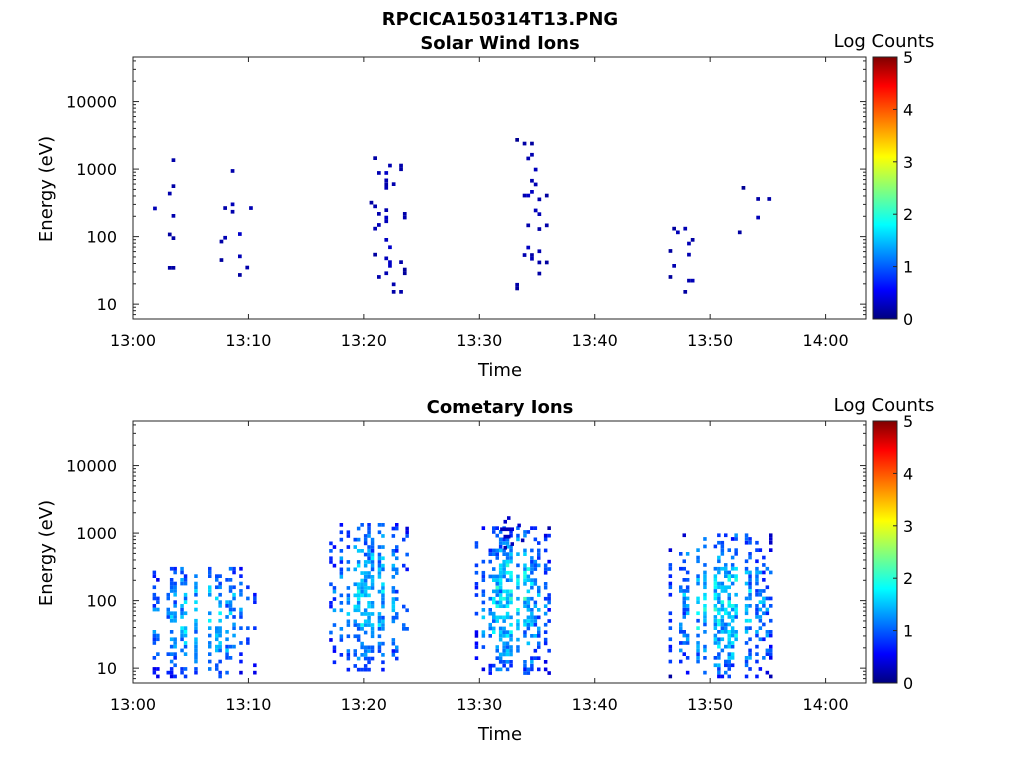 The width and height of the screenshot is (1024, 768). I want to click on colorbar-tick-label: 5, so click(908, 57).